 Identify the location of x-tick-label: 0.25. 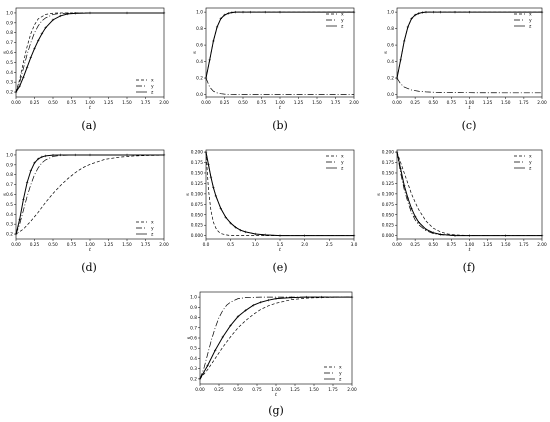
(415, 103).